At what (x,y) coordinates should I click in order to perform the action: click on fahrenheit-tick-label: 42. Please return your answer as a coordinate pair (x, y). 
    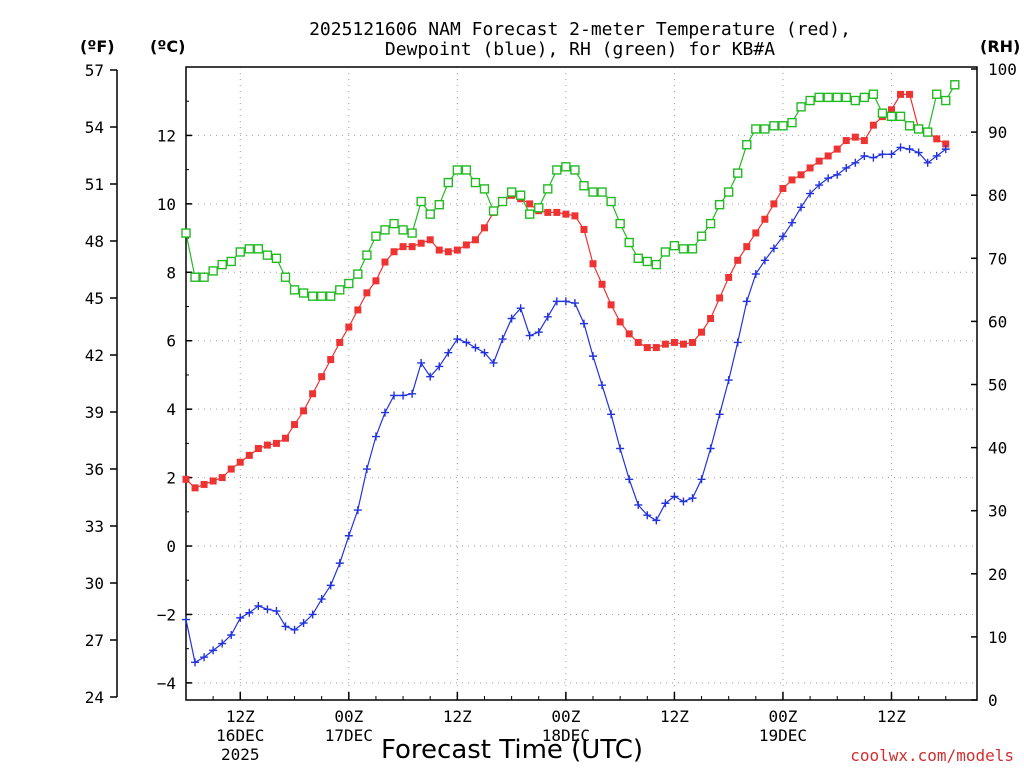
    Looking at the image, I should click on (94, 355).